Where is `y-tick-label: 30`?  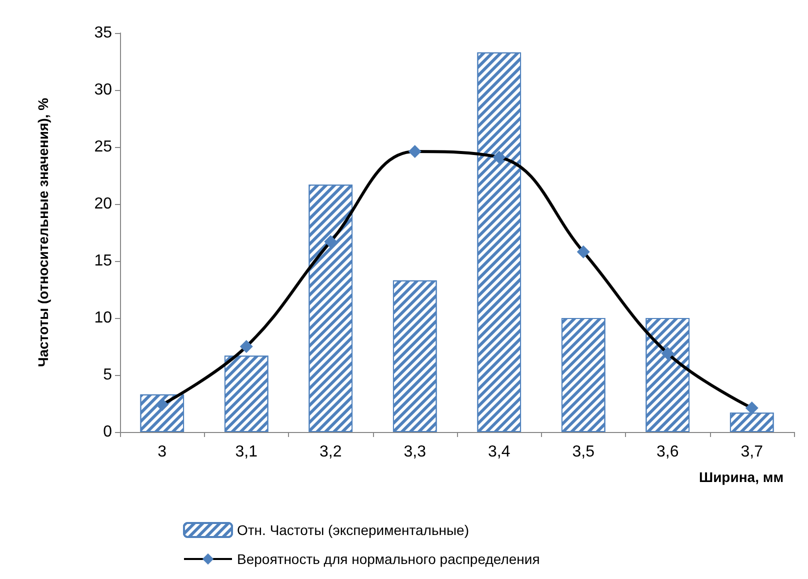 y-tick-label: 30 is located at coordinates (103, 90).